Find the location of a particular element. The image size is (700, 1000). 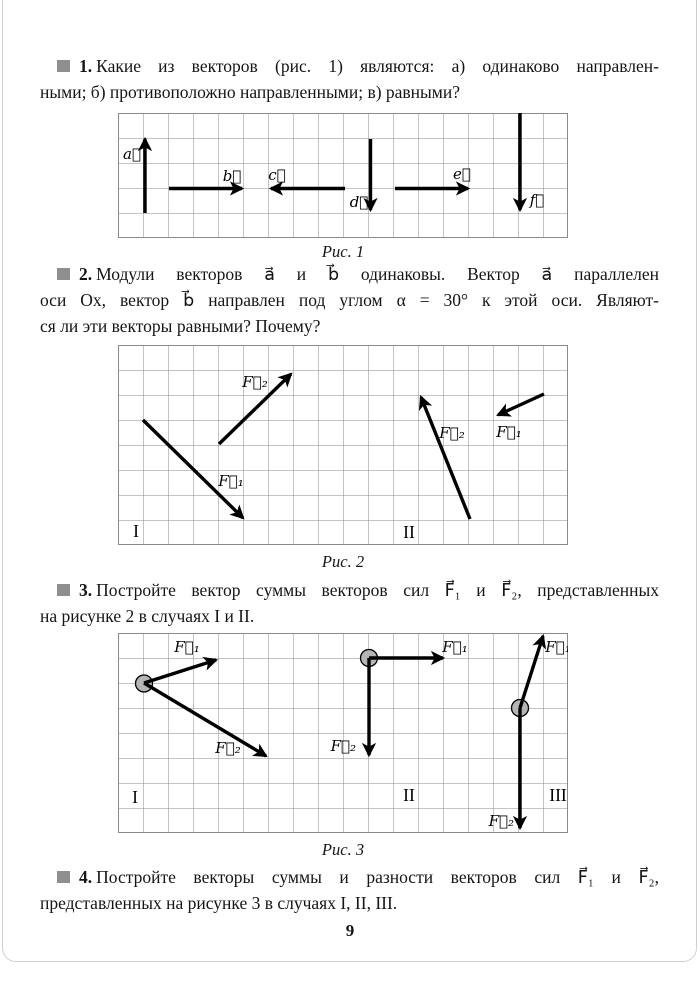

fig3-case3-F1-label: F⃗₁ is located at coordinates (556, 647).